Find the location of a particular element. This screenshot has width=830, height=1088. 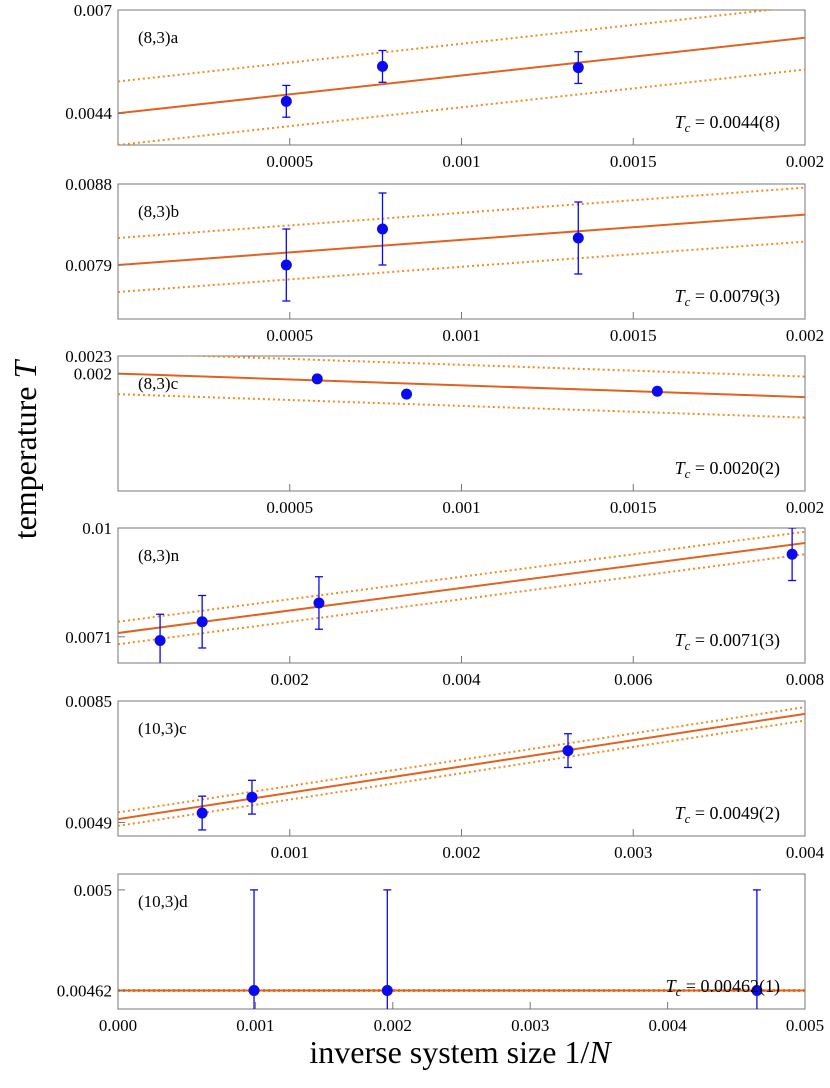

panel-label: (8,3)b is located at coordinates (158, 211).